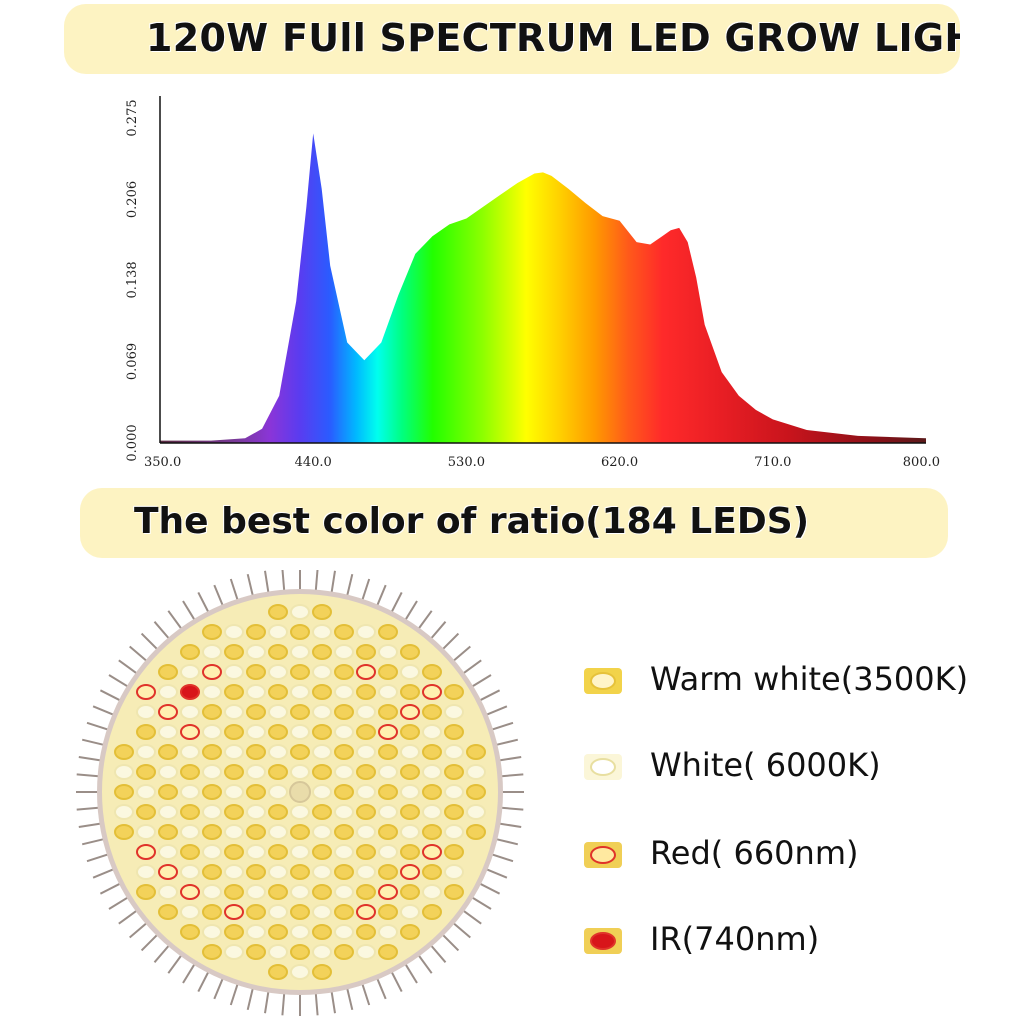 Image resolution: width=1024 pixels, height=1024 pixels. I want to click on white-led-swatch, so click(603, 767).